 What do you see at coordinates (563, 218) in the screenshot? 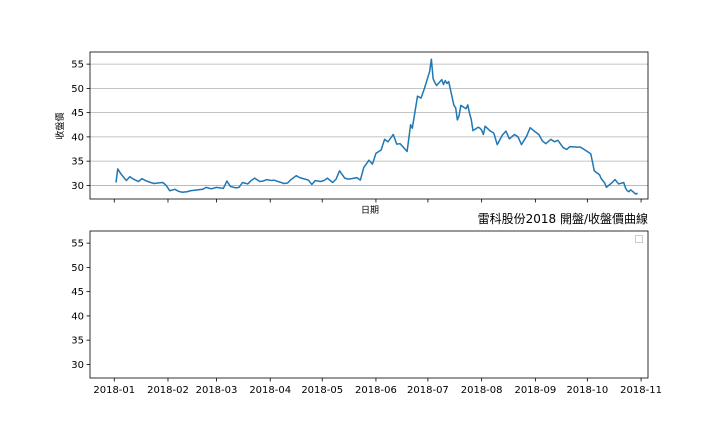
I see `bottom-chart-title: 雷科股份2018 開盤/收盤價曲線` at bounding box center [563, 218].